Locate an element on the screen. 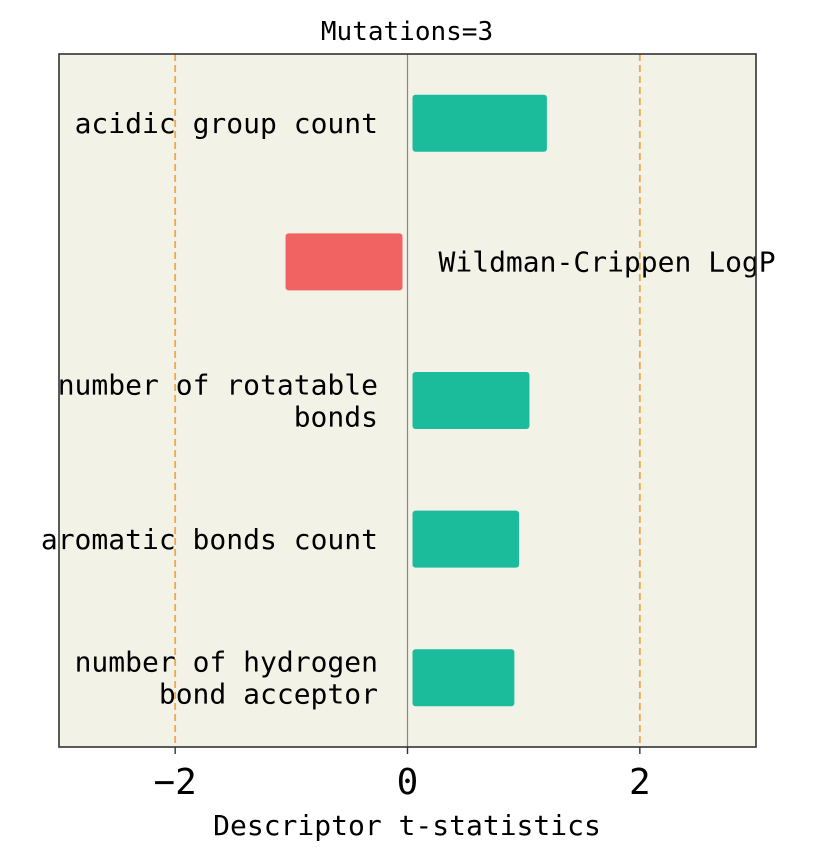  bar-label-line: Wildman-Crippen LogP is located at coordinates (607, 262).